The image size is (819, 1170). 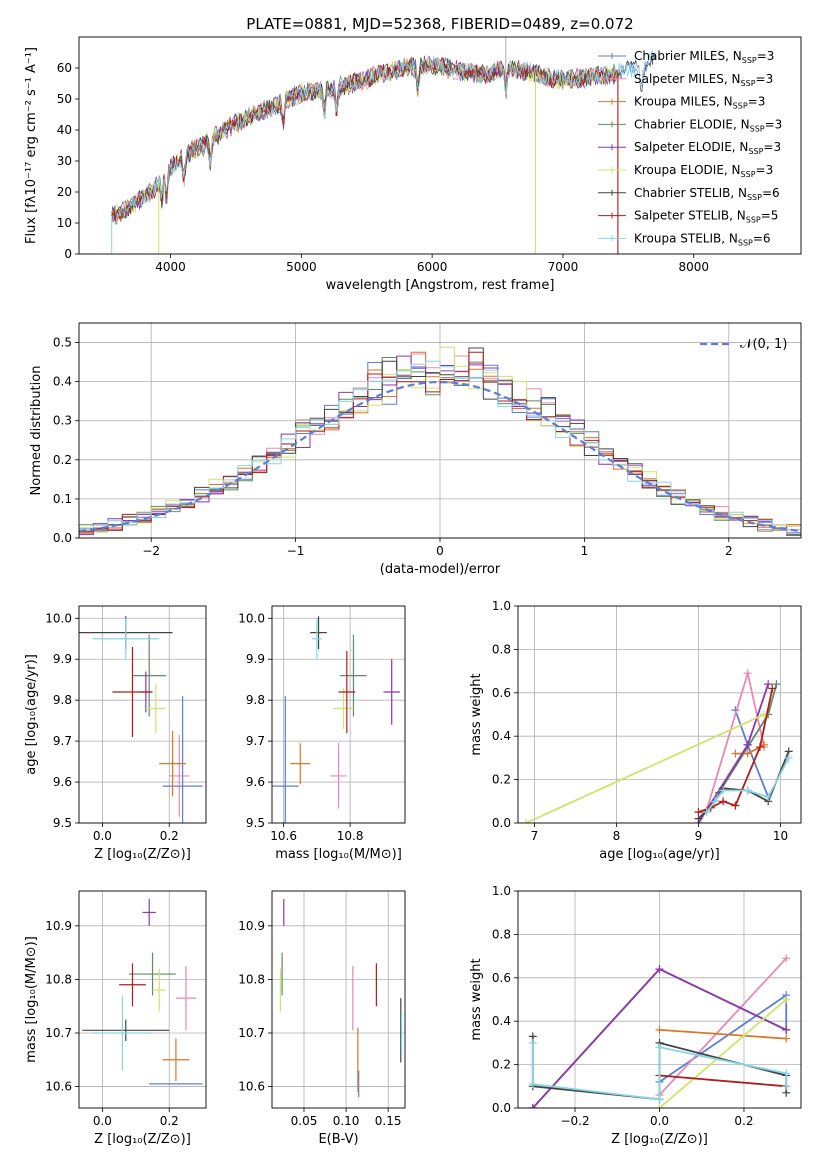 What do you see at coordinates (255, 700) in the screenshot?
I see `y-tick-label: 9.8` at bounding box center [255, 700].